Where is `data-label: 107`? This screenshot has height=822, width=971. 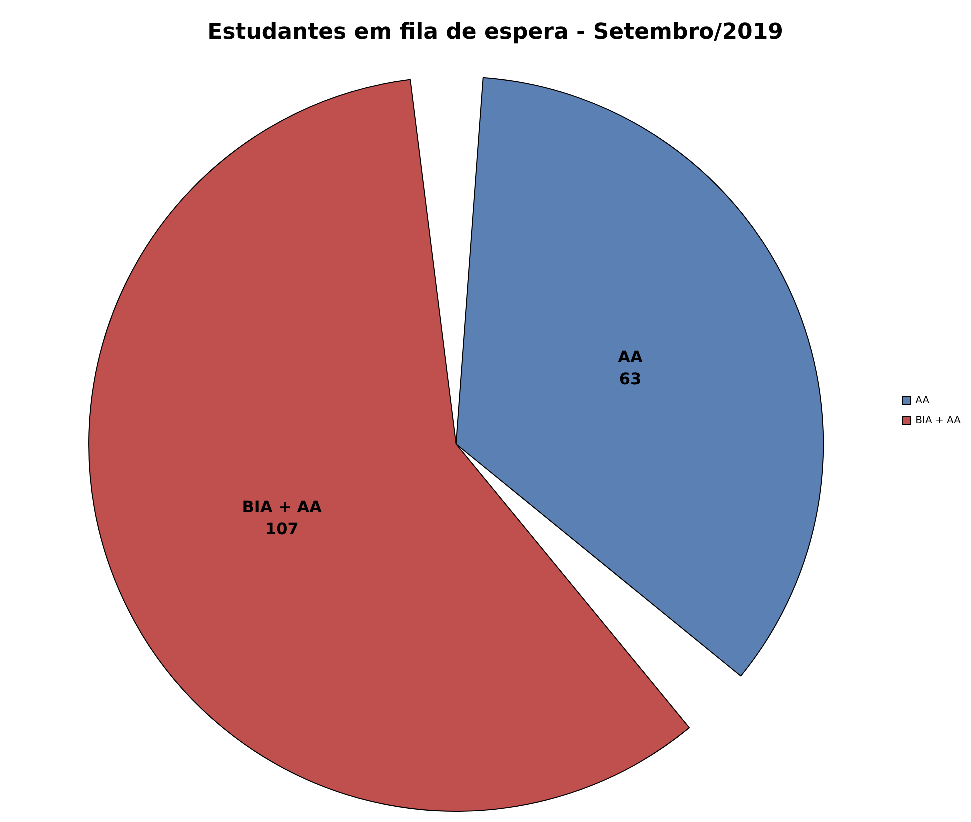
data-label: 107 is located at coordinates (282, 528).